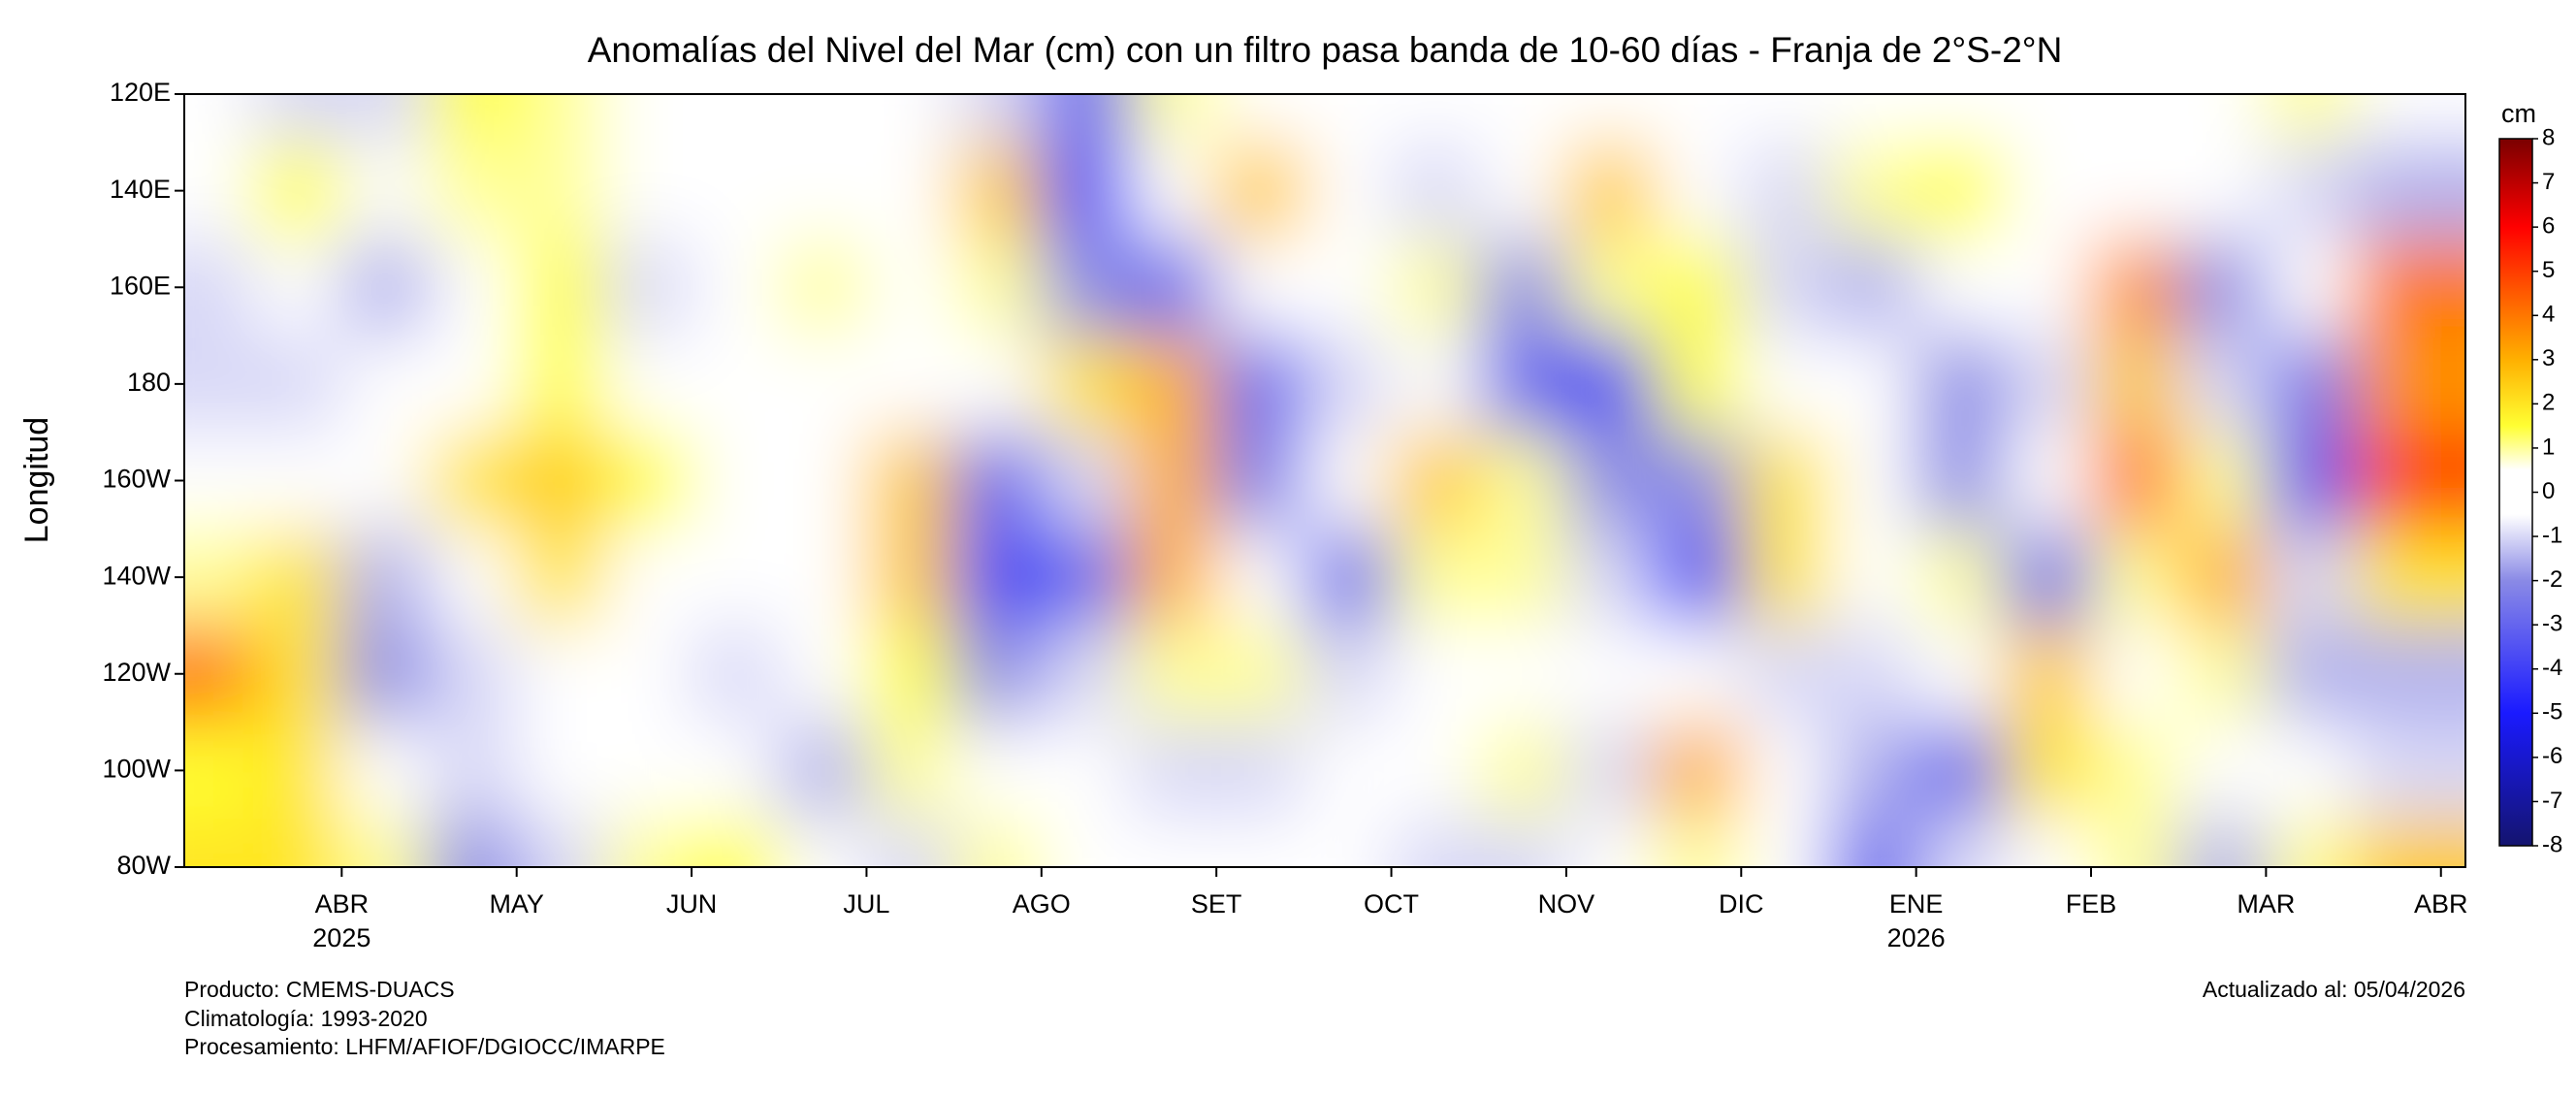 Image resolution: width=2576 pixels, height=1096 pixels. Describe the element at coordinates (2552, 712) in the screenshot. I see `colorbar-tick-label: -5` at that location.